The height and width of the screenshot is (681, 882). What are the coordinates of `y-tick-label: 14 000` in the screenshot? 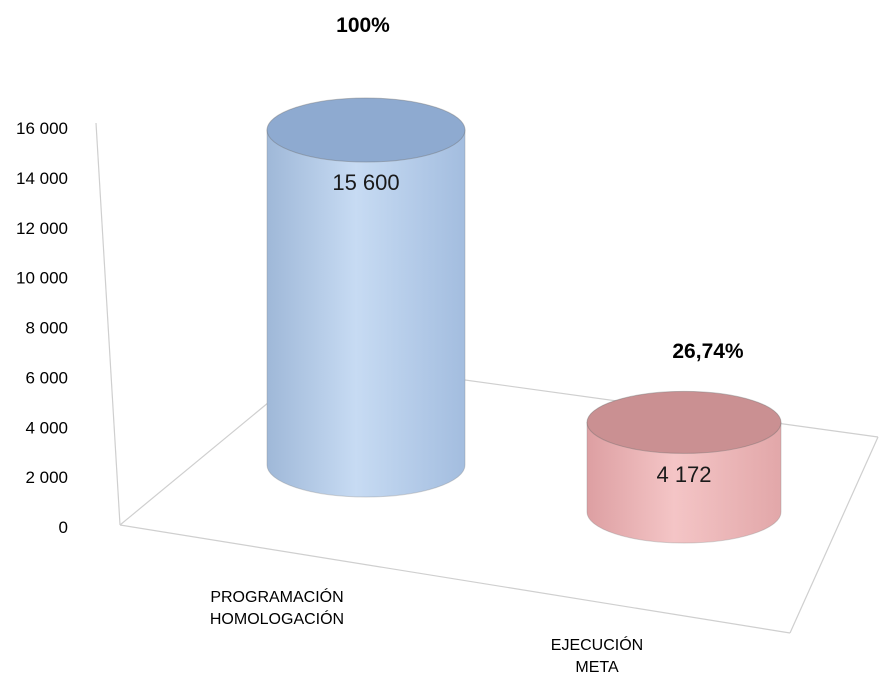 It's located at (42, 178).